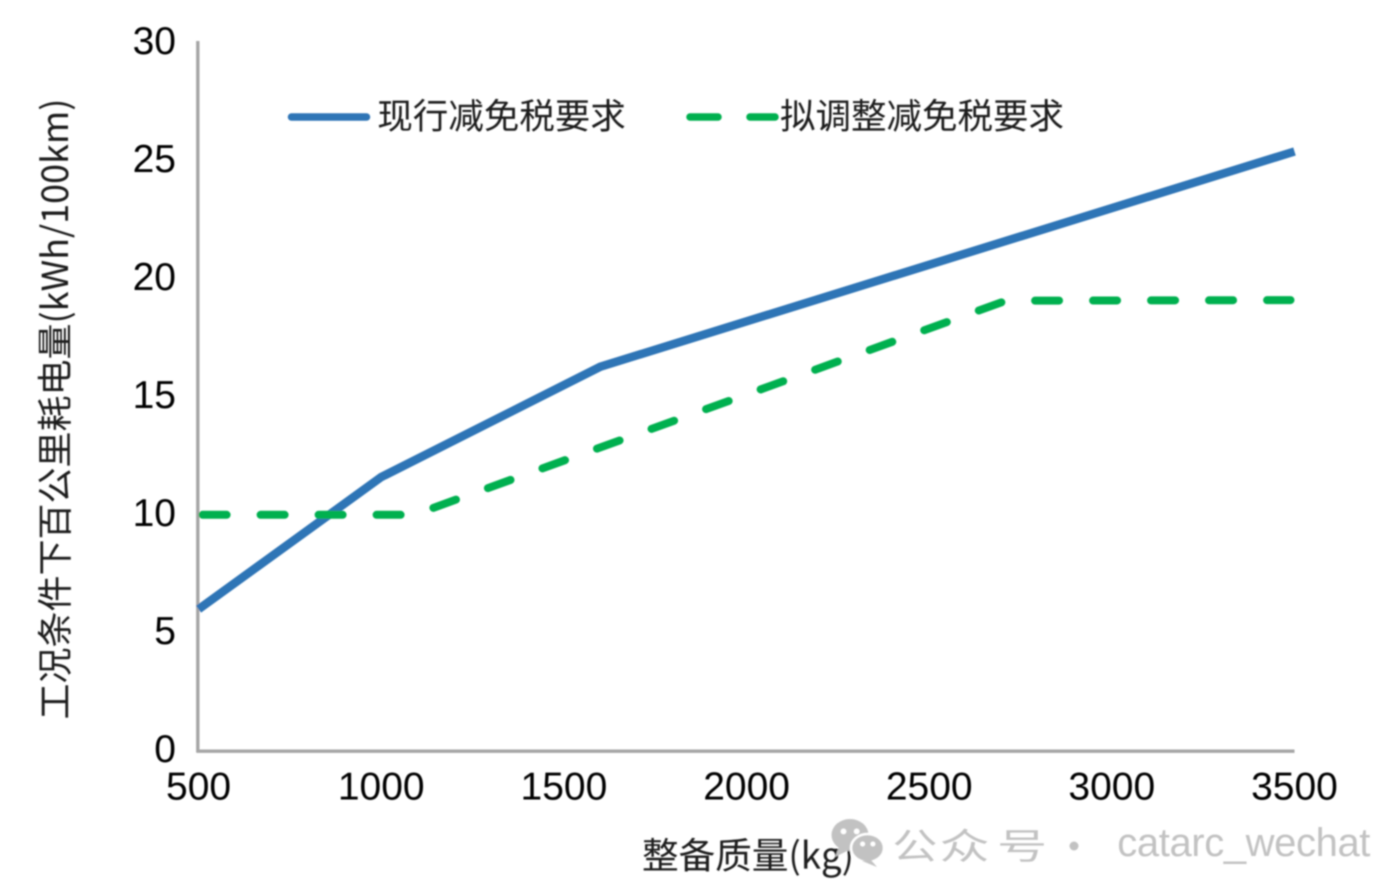 The image size is (1384, 884). Describe the element at coordinates (929, 787) in the screenshot. I see `svg-text: 2500` at that location.